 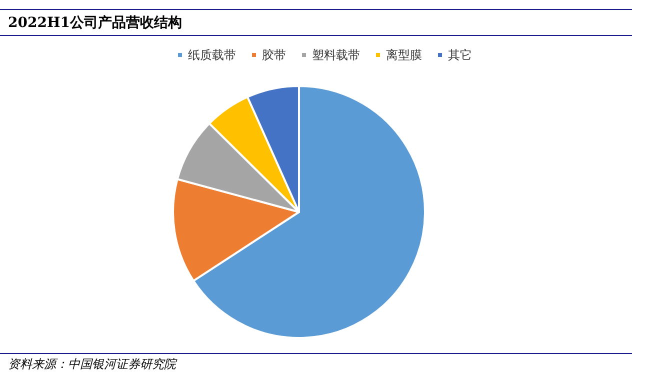 I want to click on text: 资料来源：中国银河证券研究院, so click(x=92, y=364).